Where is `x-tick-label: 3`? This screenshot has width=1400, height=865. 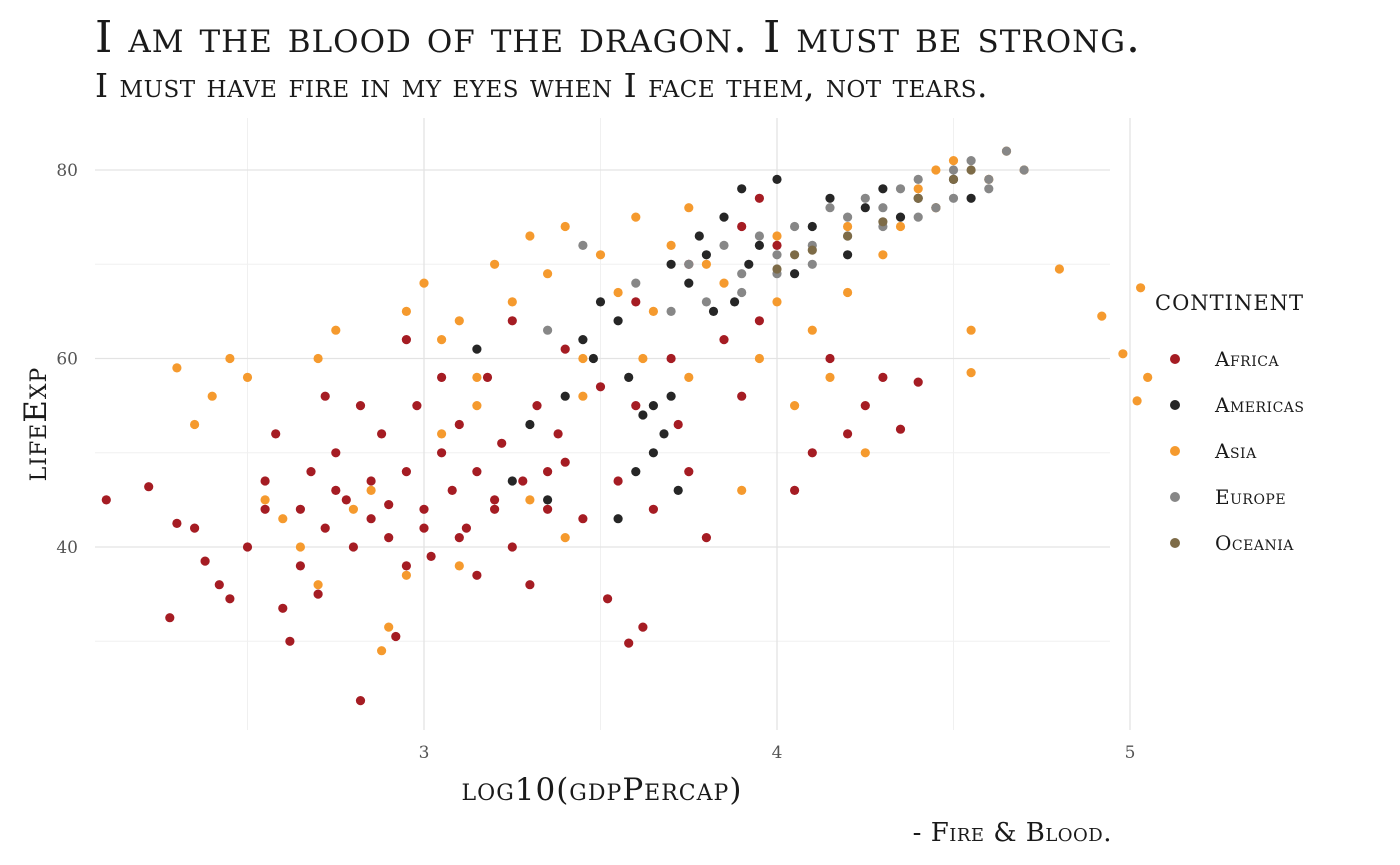 x-tick-label: 3 is located at coordinates (424, 753).